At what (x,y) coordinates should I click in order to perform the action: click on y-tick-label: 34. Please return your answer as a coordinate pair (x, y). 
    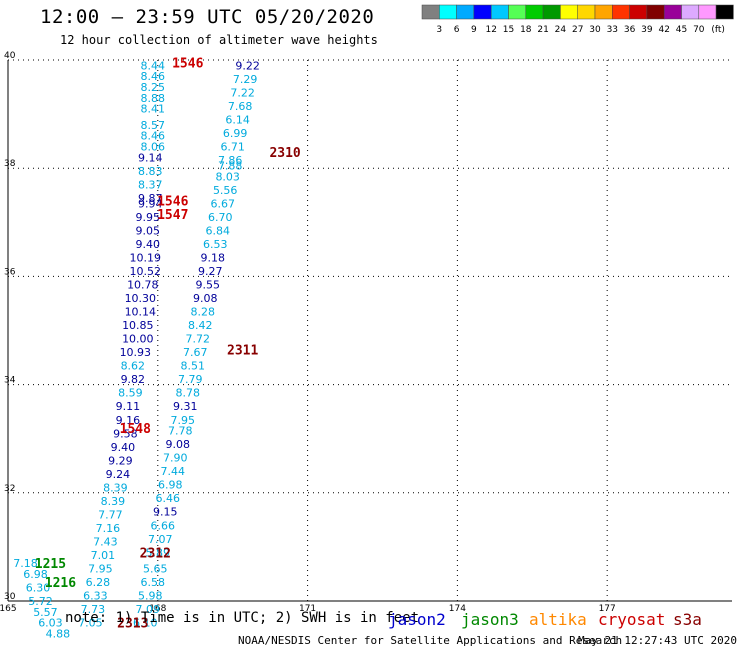
    Looking at the image, I should click on (10, 381).